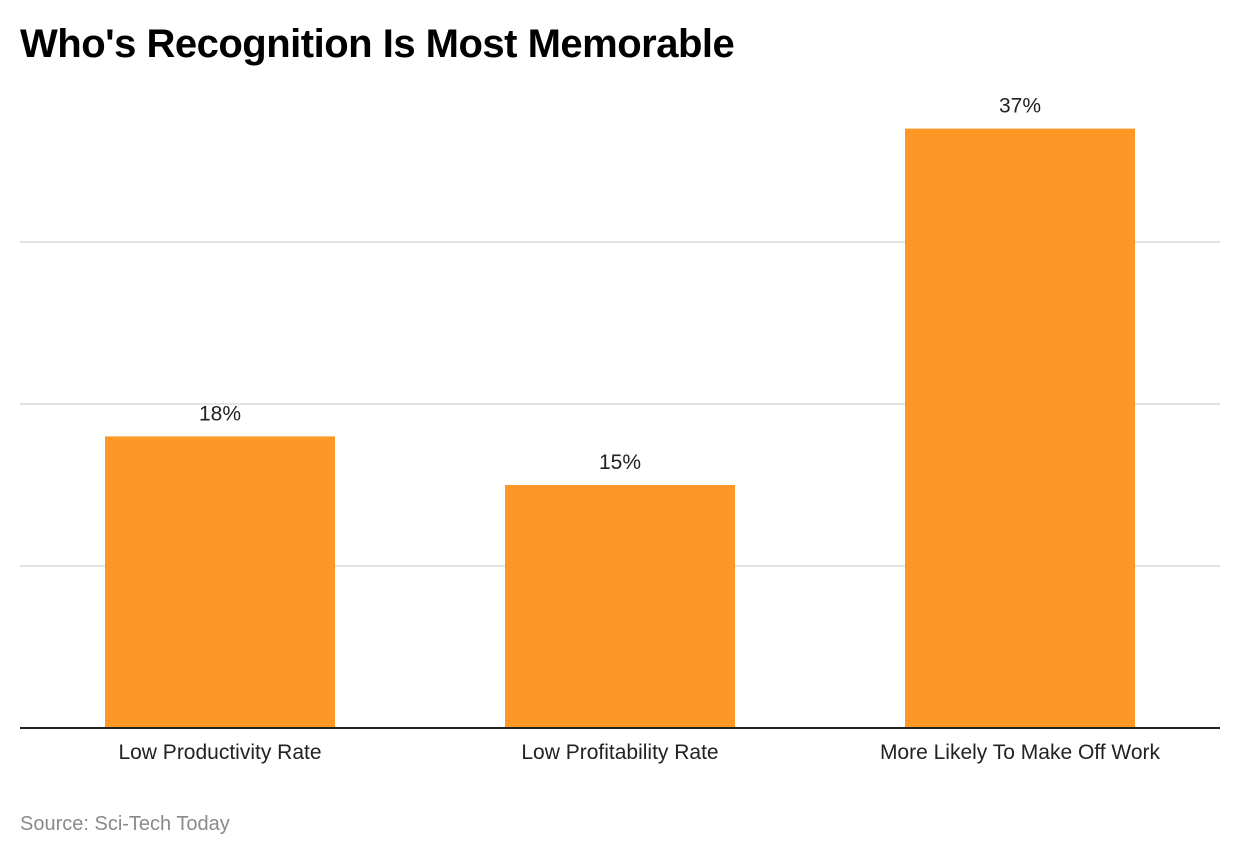 This screenshot has width=1240, height=858. I want to click on data-label: 37%, so click(1020, 106).